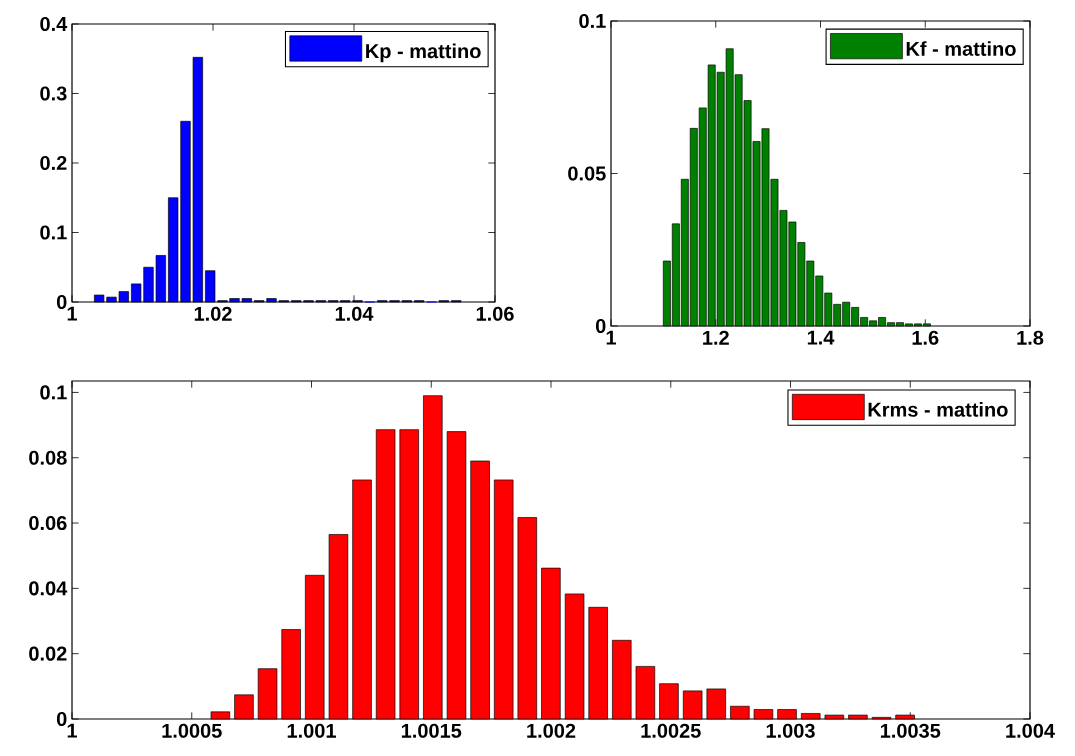 The width and height of the screenshot is (1075, 756). I want to click on x-tick-label: 1.6, so click(925, 337).